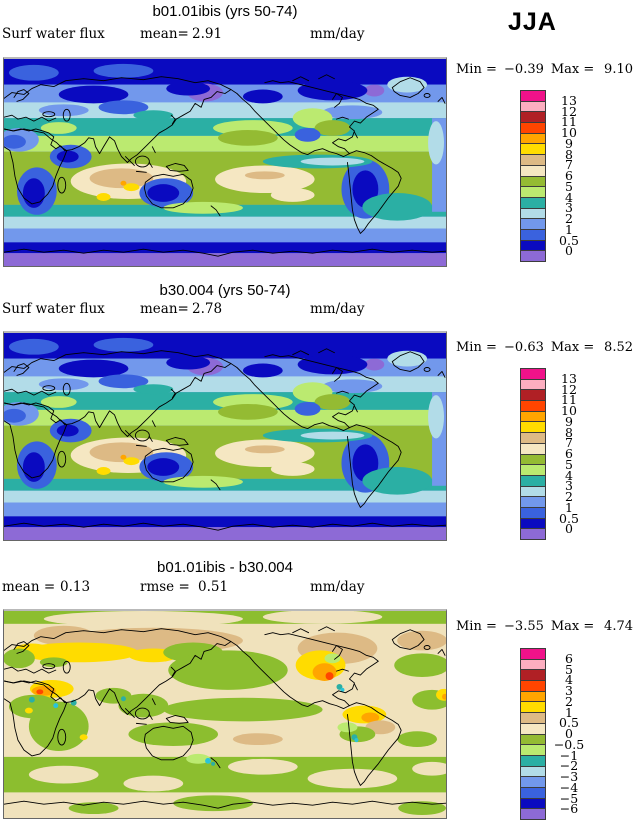 The image size is (634, 827). I want to click on colorbar-tick-label: −1, so click(569, 755).